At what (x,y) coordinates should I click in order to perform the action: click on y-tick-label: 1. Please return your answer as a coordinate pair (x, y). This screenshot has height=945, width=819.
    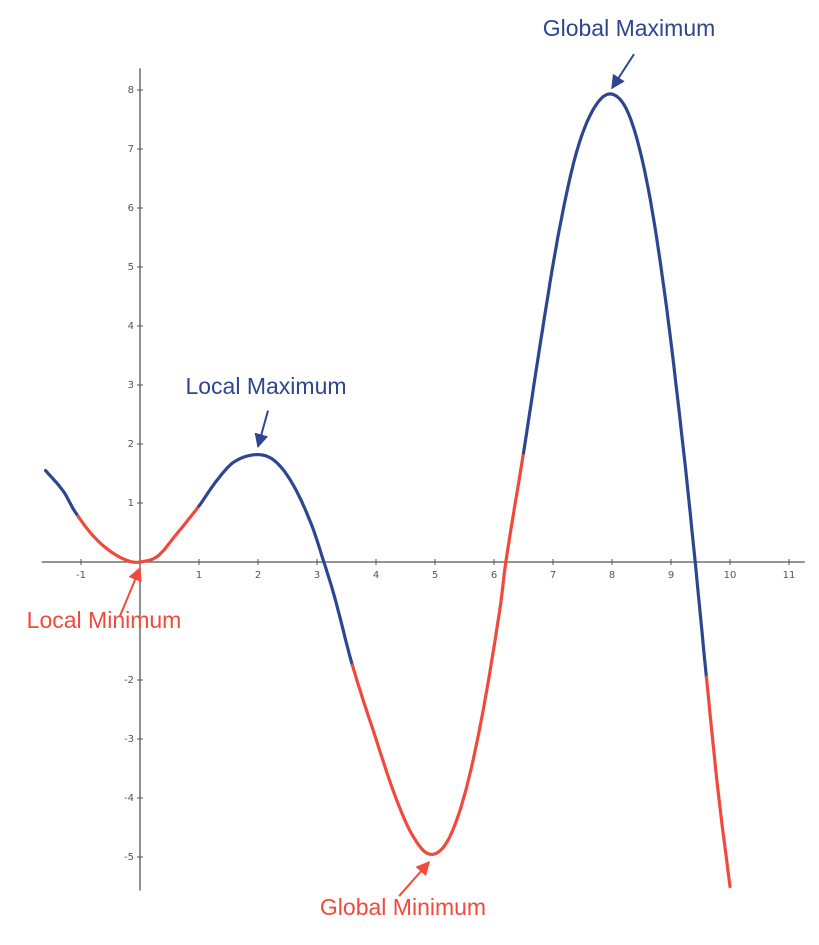
    Looking at the image, I should click on (131, 503).